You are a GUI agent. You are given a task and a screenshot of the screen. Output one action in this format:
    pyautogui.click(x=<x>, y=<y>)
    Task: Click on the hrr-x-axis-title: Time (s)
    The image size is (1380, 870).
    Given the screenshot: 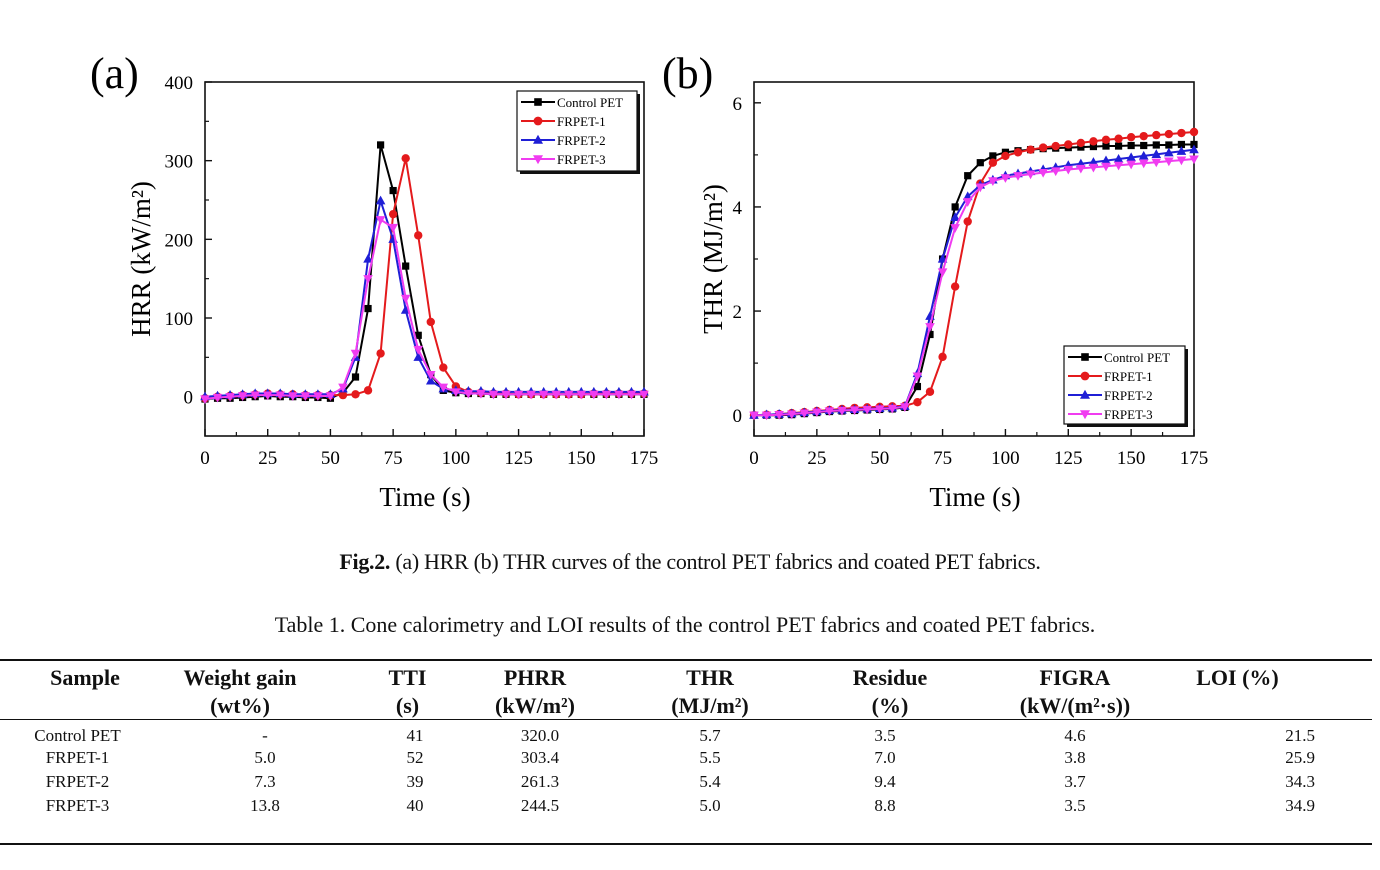 What is the action you would take?
    pyautogui.click(x=424, y=497)
    